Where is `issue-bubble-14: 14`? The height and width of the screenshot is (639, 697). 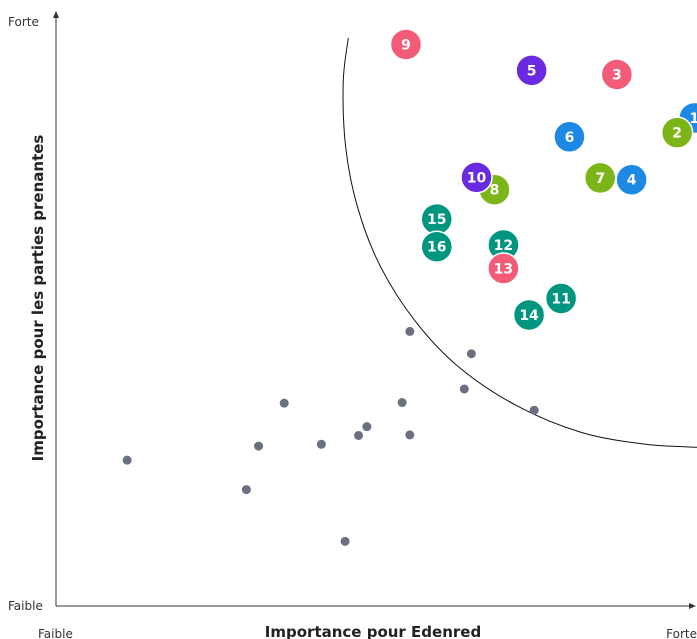 issue-bubble-14: 14 is located at coordinates (529, 315).